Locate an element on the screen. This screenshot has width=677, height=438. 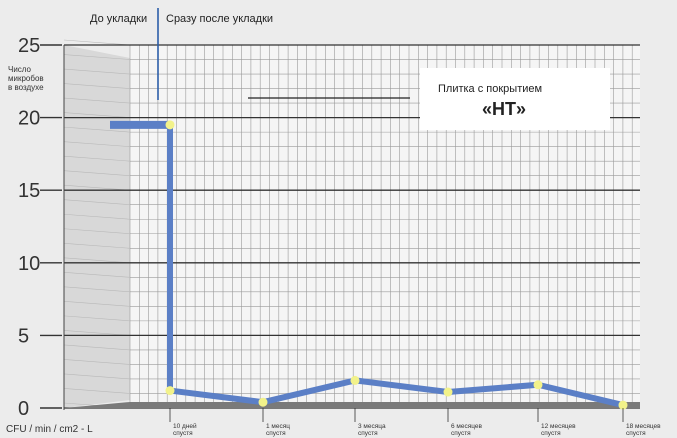
legend-title-line-1: Плитка с покрытием is located at coordinates (490, 89).